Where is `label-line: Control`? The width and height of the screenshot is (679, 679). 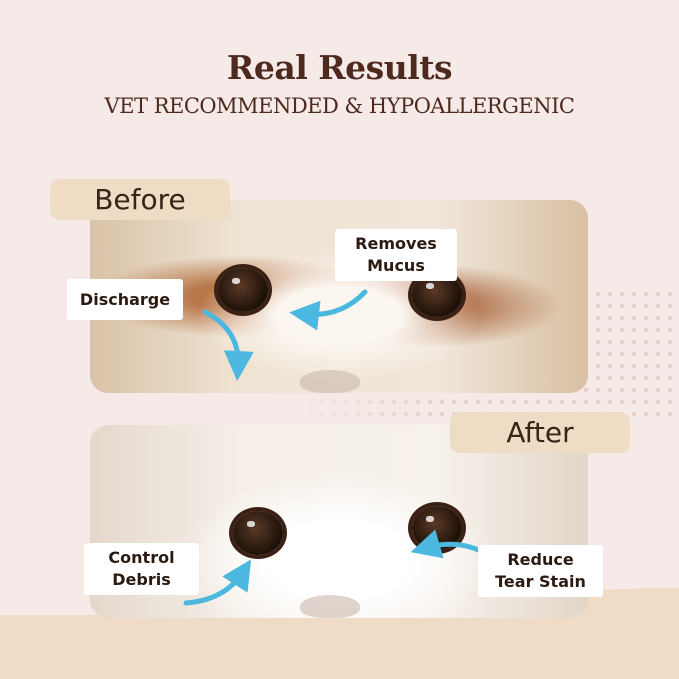 label-line: Control is located at coordinates (141, 558).